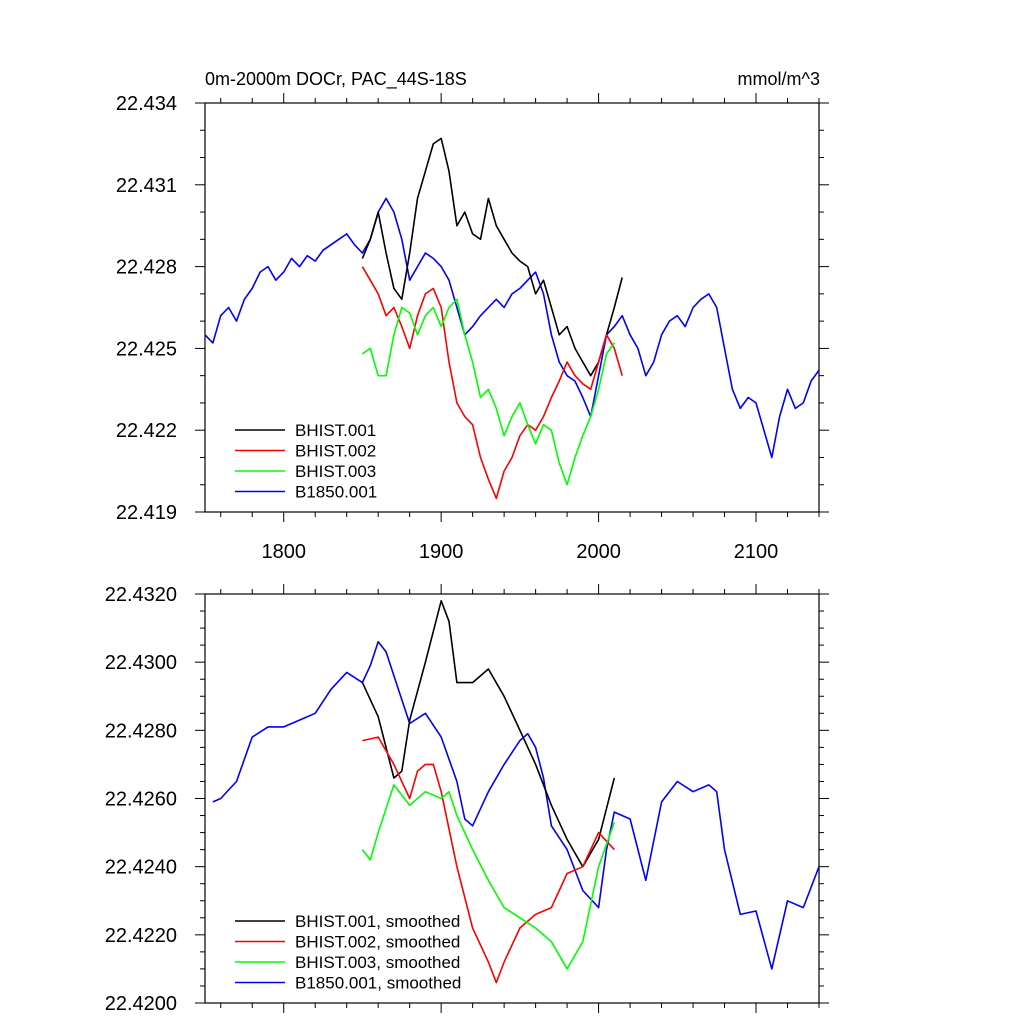  I want to click on legend-label: B1850.001, smoothed, so click(378, 983).